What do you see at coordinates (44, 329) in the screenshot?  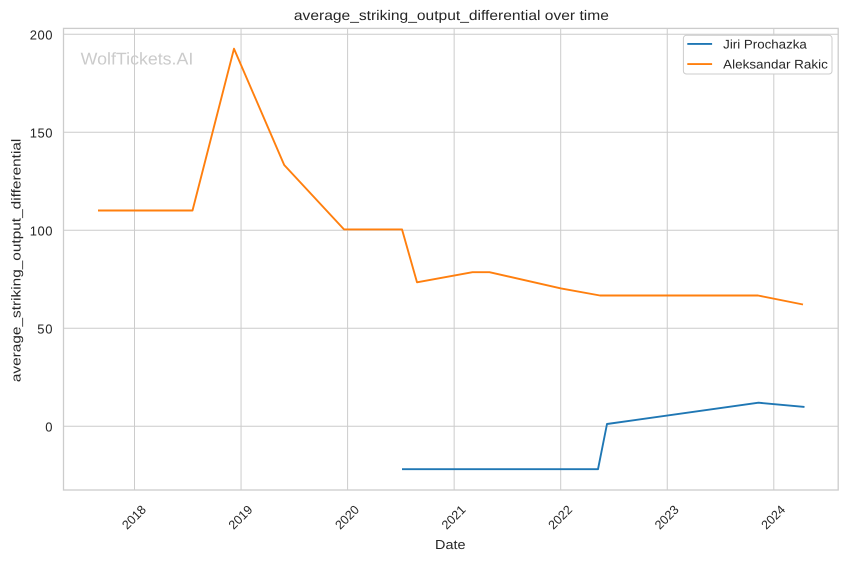 I see `svg-text: 50` at bounding box center [44, 329].